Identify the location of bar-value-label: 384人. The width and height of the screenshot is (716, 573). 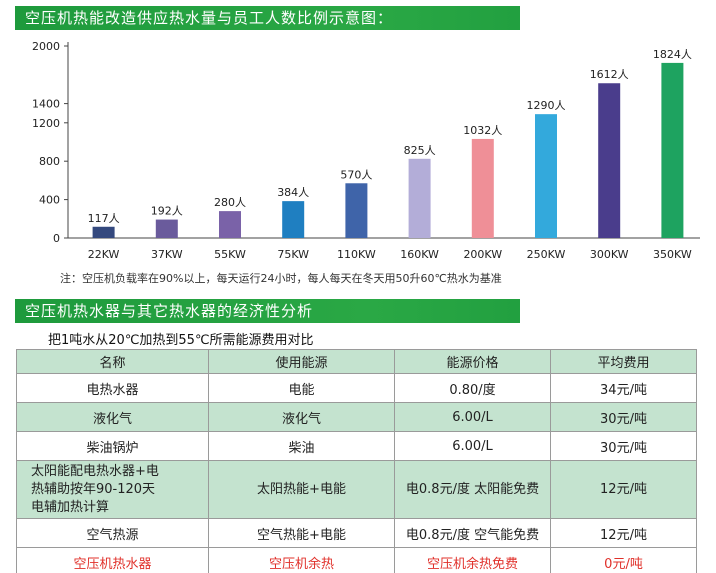
(293, 192).